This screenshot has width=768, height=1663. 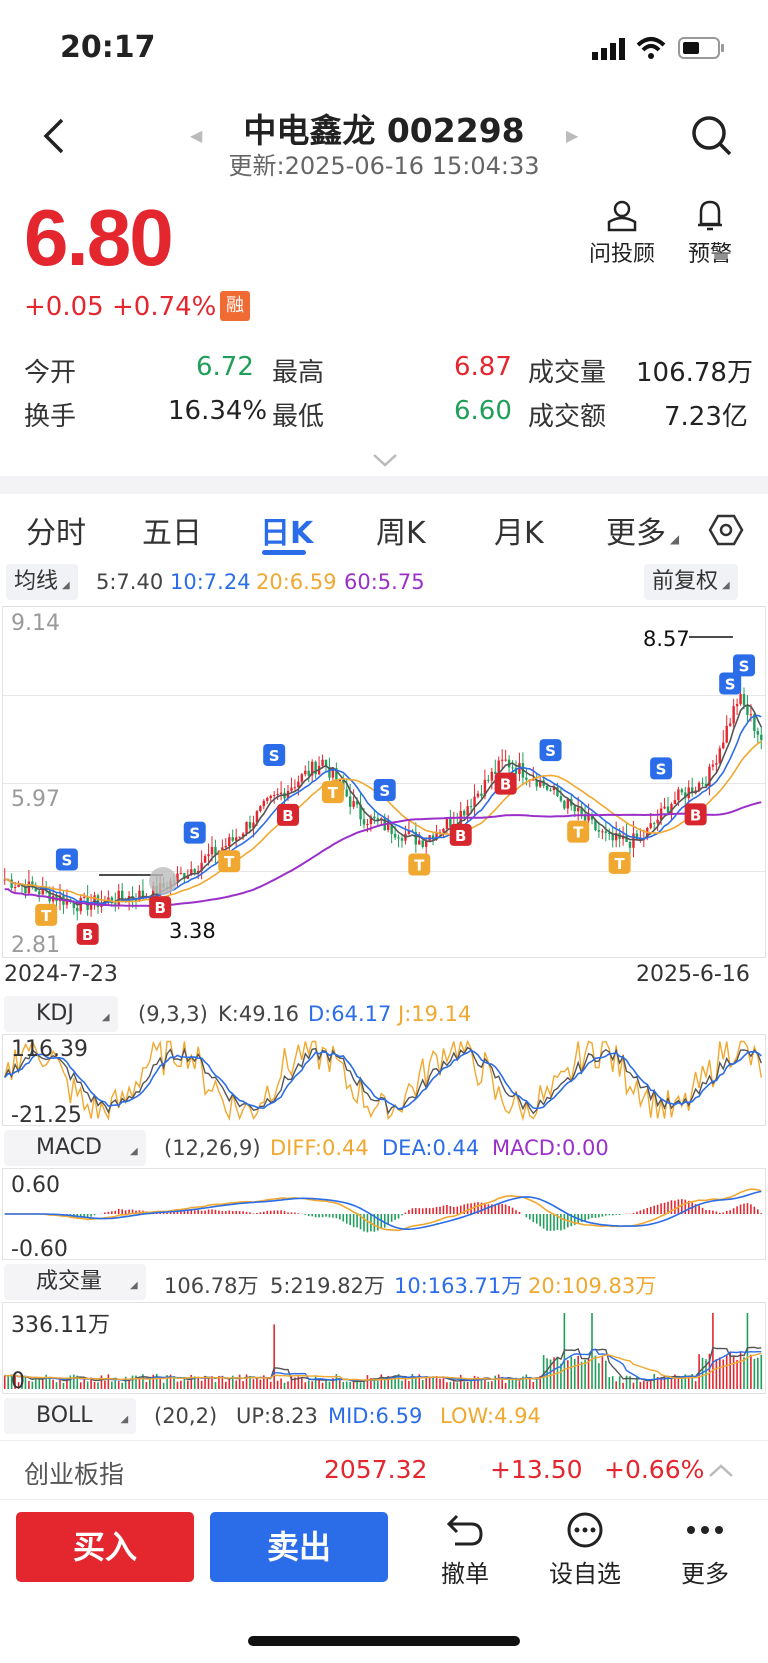 I want to click on macd-dea: DEA:0.44, so click(x=431, y=1148).